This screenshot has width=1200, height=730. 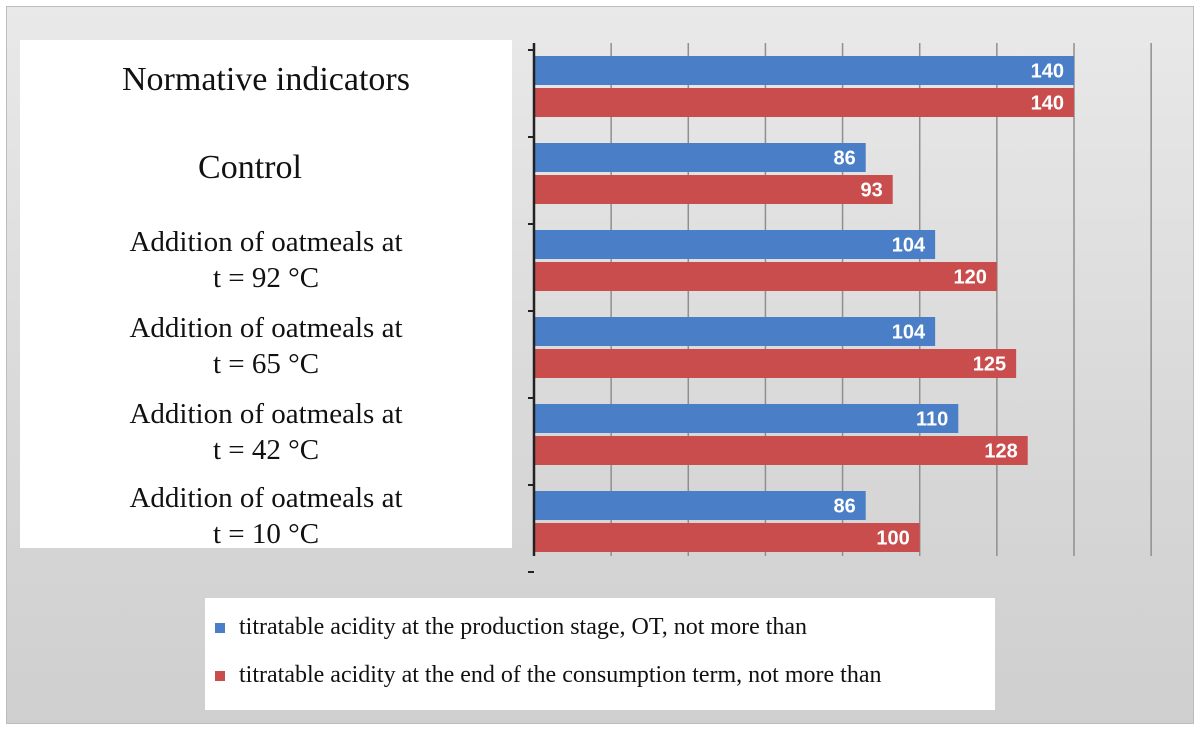 I want to click on category-label-control: Control, so click(x=250, y=168).